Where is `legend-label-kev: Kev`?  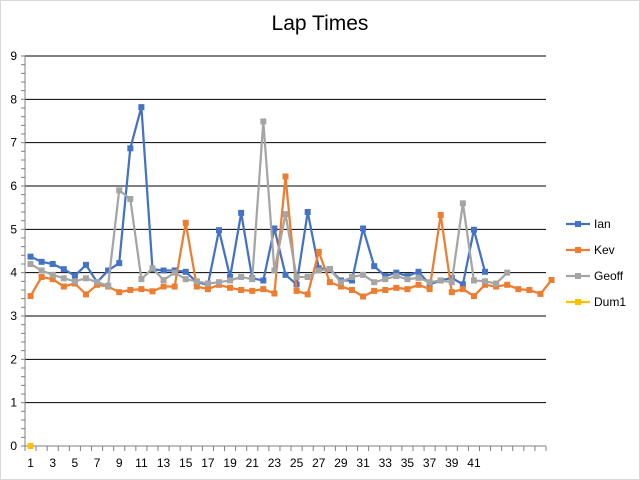 legend-label-kev: Kev is located at coordinates (604, 250).